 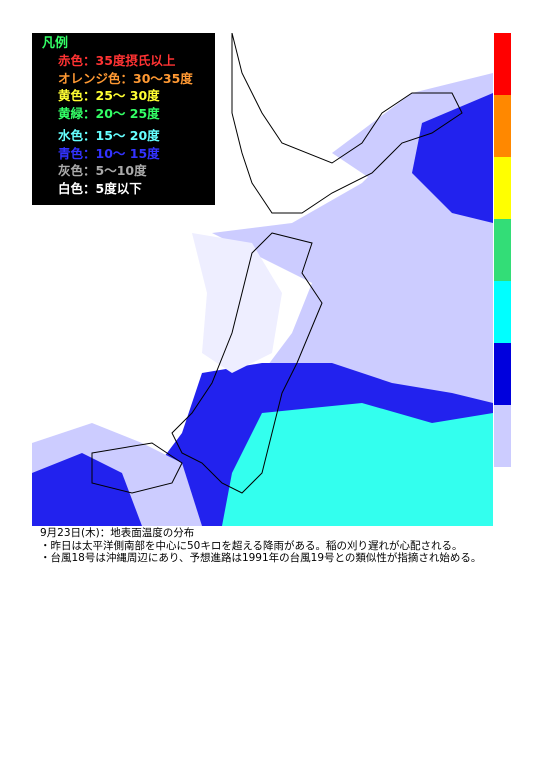 What do you see at coordinates (55, 43) in the screenshot?
I see `legend-title: 凡例` at bounding box center [55, 43].